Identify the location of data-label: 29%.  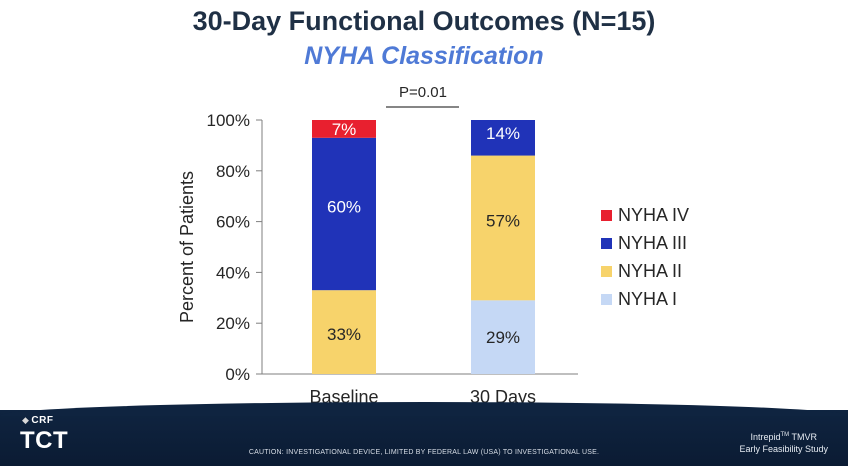
(503, 337).